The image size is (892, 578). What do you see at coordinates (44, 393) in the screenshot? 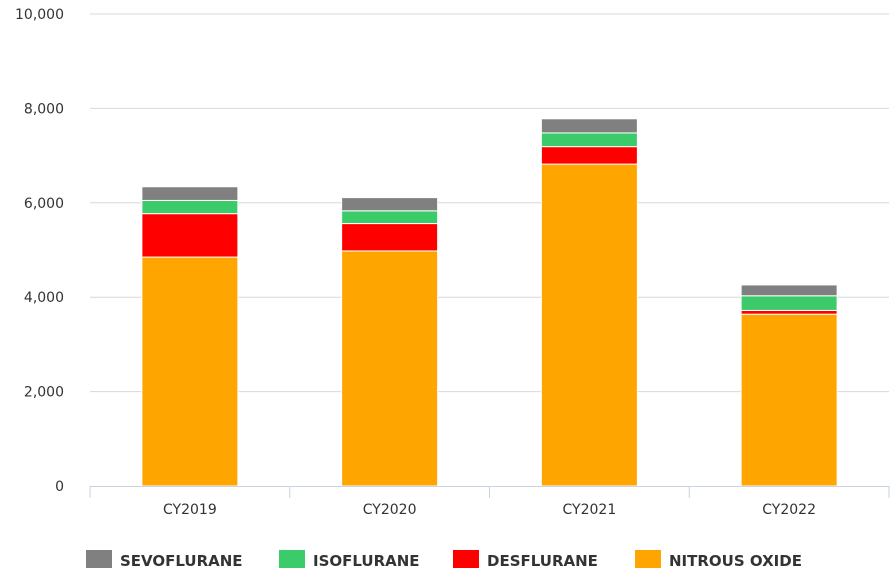
I see `y-tick-label: 2,000` at bounding box center [44, 393].